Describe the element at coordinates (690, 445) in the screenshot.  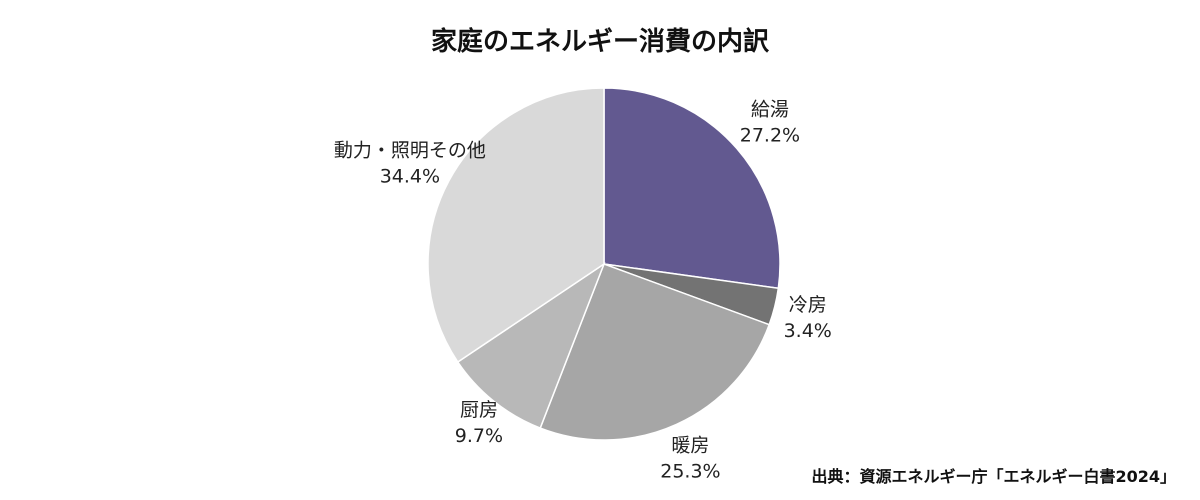
I see `slice-label-danbo: 暖房` at that location.